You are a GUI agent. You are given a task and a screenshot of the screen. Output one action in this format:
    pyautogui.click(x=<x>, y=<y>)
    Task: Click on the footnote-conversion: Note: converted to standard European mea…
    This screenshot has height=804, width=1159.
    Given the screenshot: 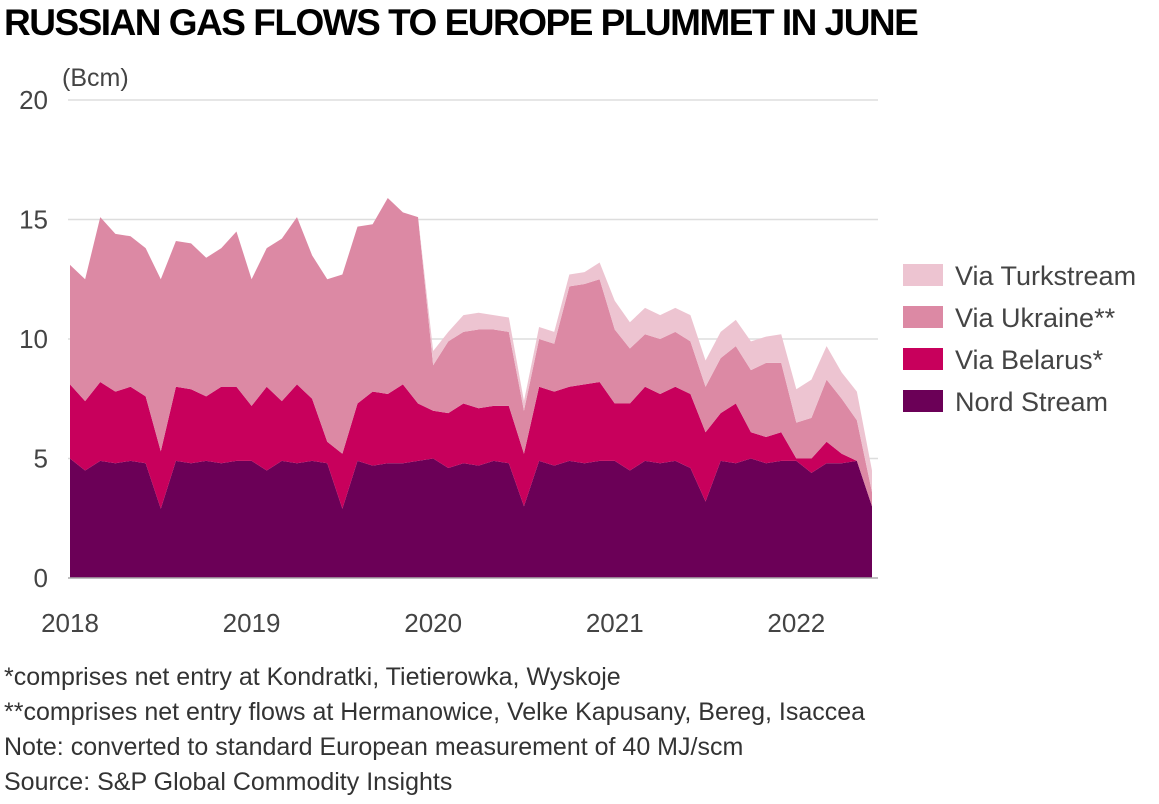 What is the action you would take?
    pyautogui.click(x=374, y=747)
    